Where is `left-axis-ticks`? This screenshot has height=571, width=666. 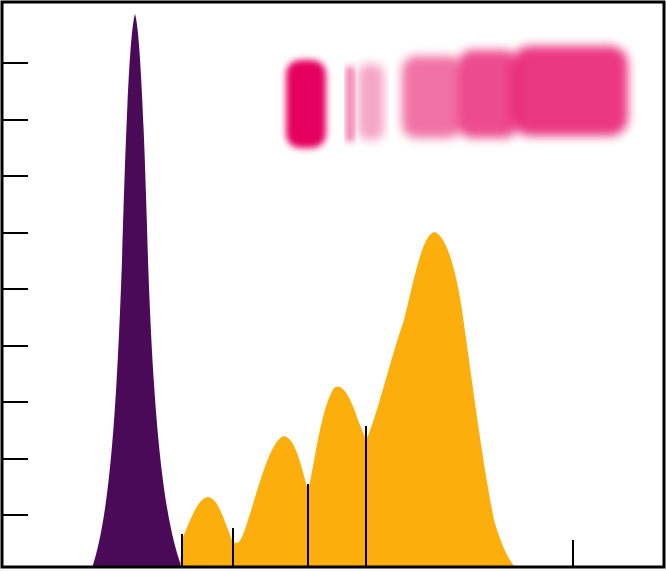 left-axis-ticks is located at coordinates (15, 289).